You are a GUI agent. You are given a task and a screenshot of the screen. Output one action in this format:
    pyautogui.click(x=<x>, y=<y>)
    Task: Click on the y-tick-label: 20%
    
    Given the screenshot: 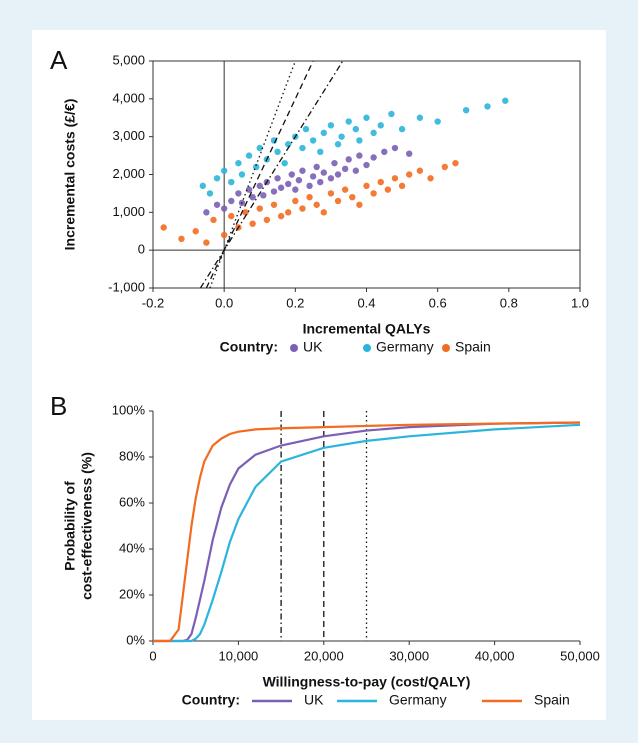 What is the action you would take?
    pyautogui.click(x=132, y=593)
    